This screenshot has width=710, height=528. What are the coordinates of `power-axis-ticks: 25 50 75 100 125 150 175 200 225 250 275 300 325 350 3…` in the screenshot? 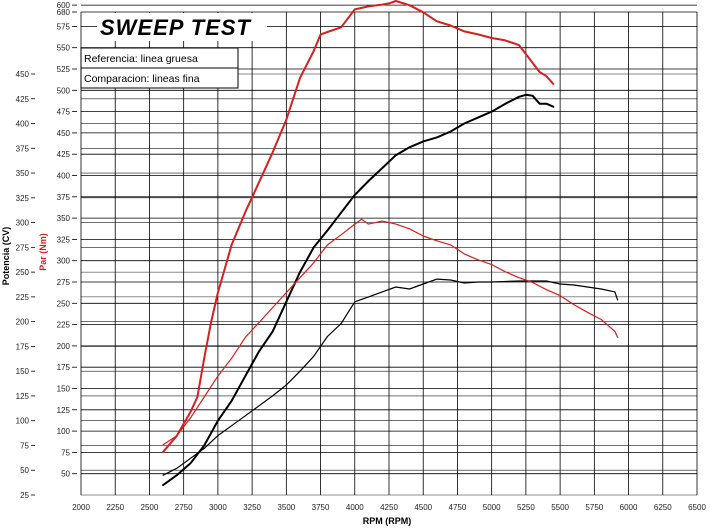 It's located at (25, 285).